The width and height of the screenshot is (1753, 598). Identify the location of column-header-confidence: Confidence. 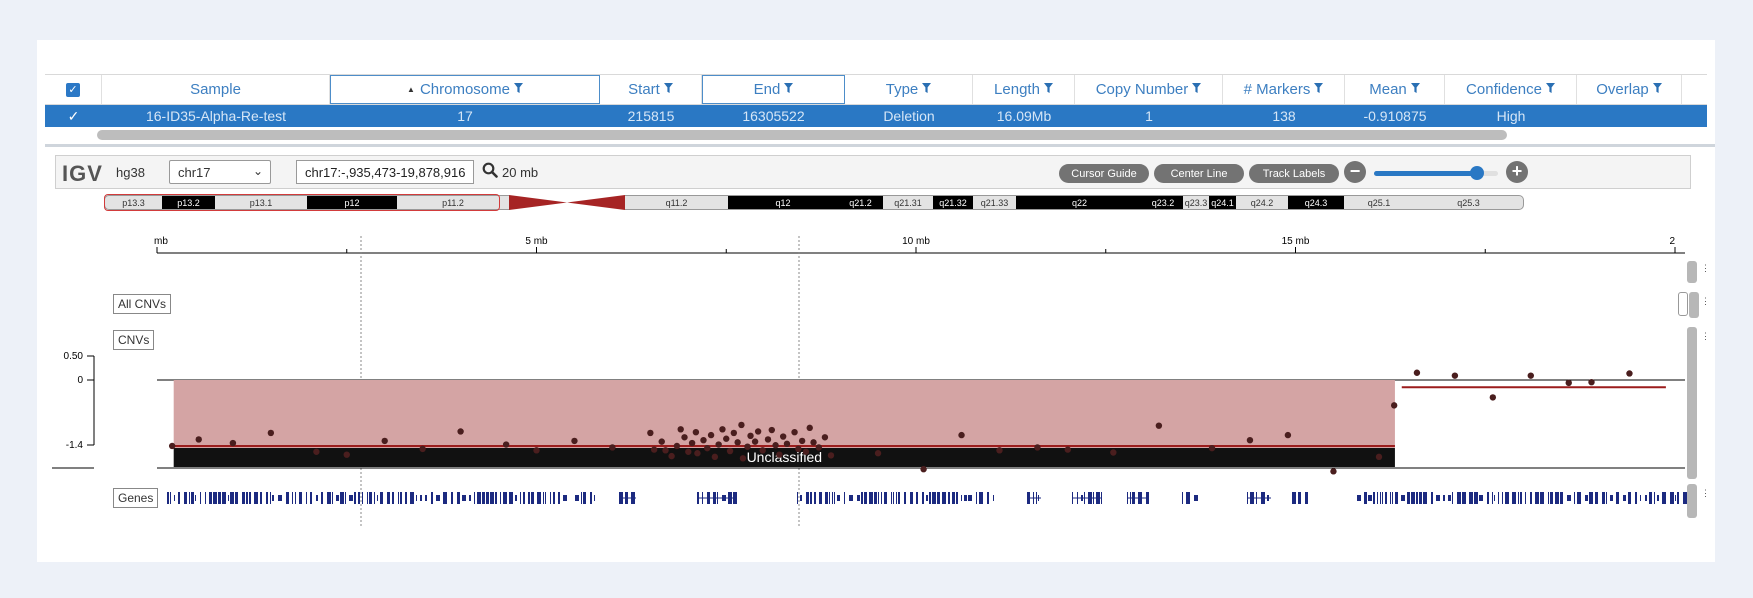
(1511, 89).